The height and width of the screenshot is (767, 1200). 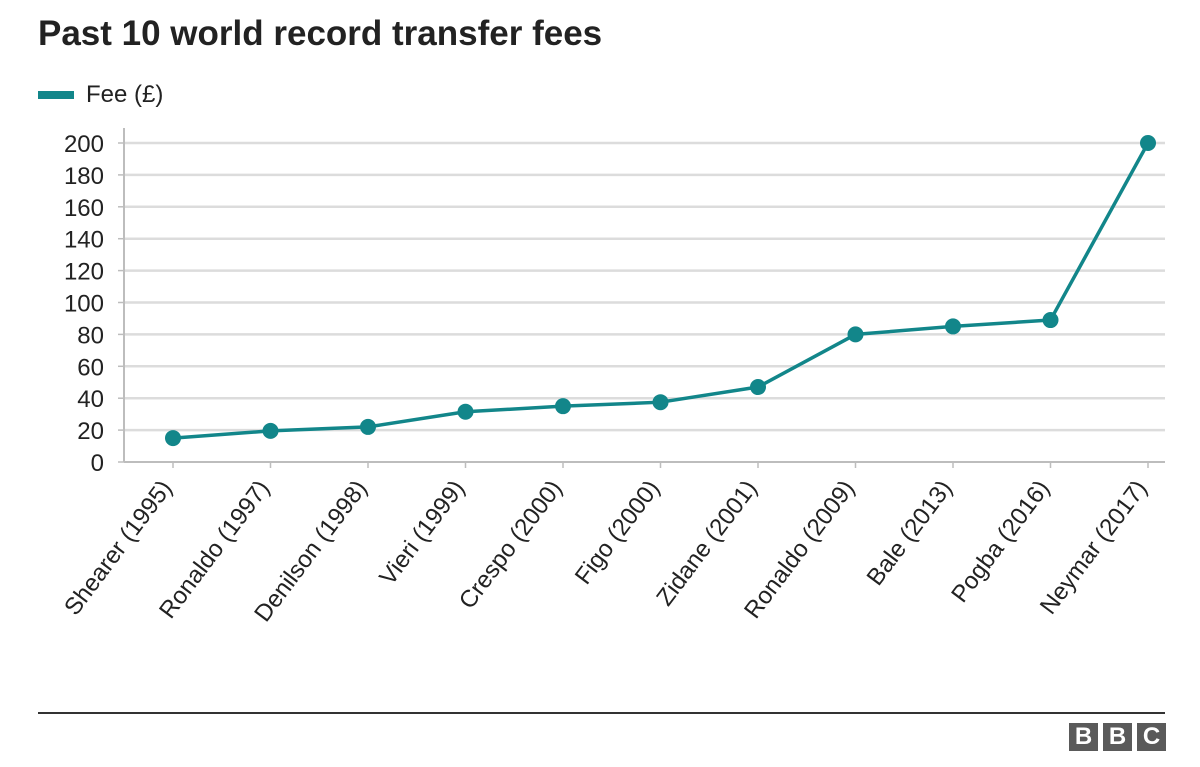 I want to click on x-tick-label: Bale (2013), so click(x=910, y=532).